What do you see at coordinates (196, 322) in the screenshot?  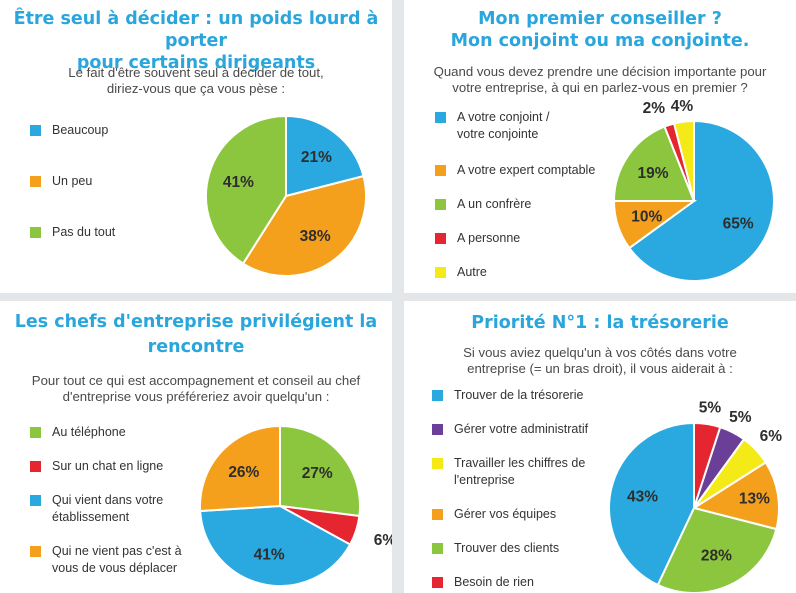 I see `title-line: Les chefs d'entreprise privilégient la` at bounding box center [196, 322].